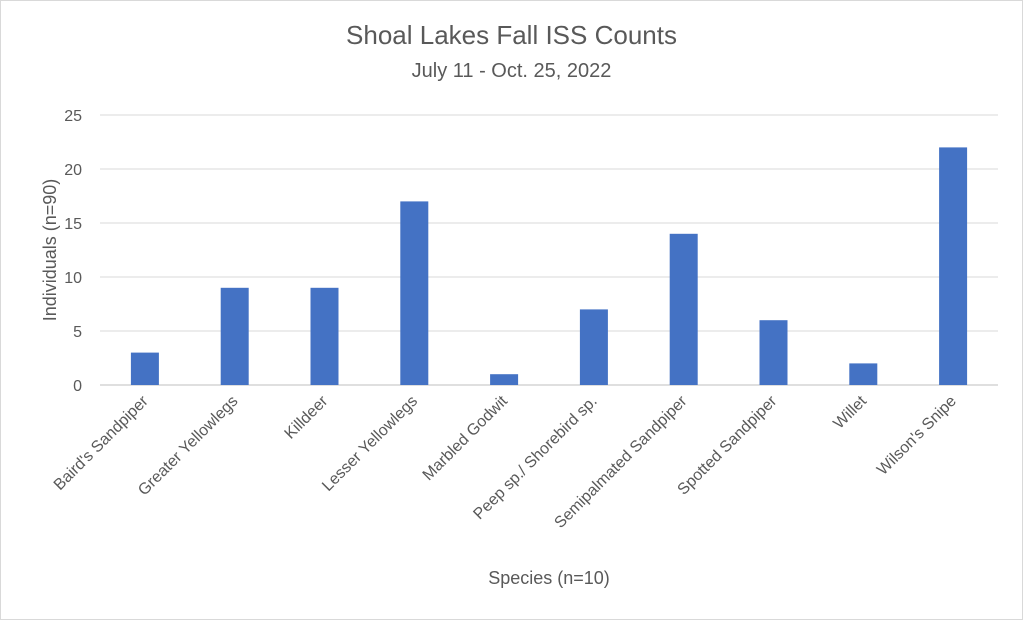 Image resolution: width=1023 pixels, height=620 pixels. I want to click on x-axis-title: Species (n=10), so click(549, 578).